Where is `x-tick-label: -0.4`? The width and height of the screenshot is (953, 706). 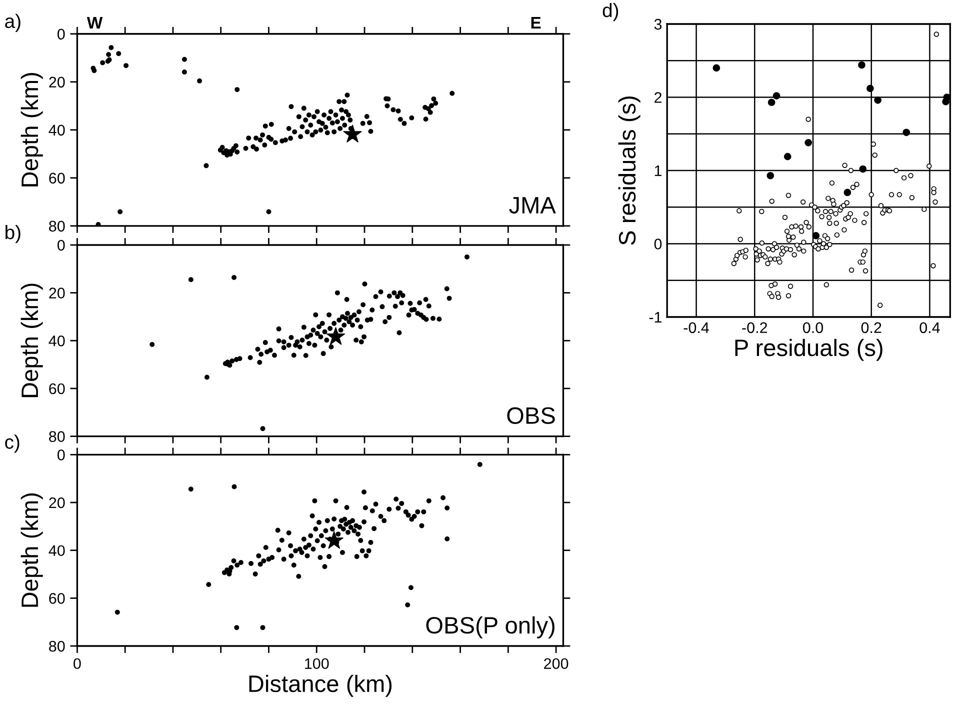
x-tick-label: -0.4 is located at coordinates (696, 328).